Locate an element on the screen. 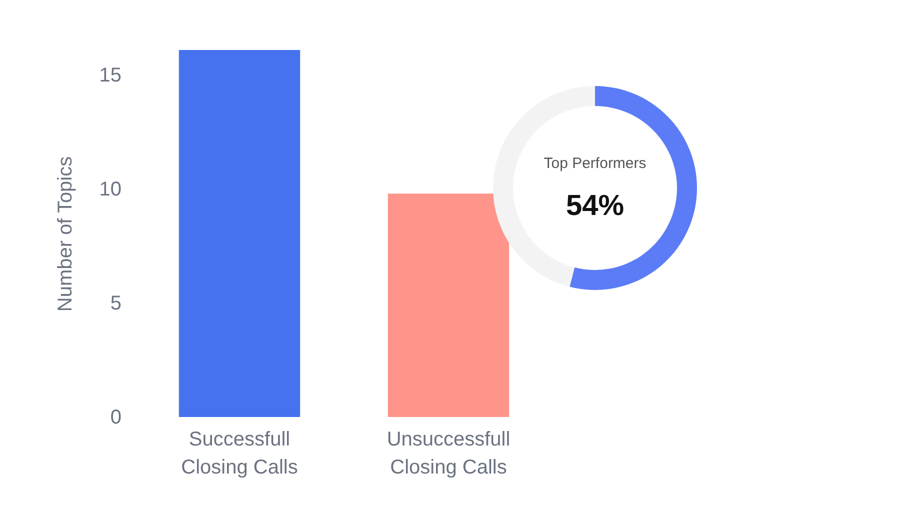  y-tick-label: 10 is located at coordinates (110, 189).